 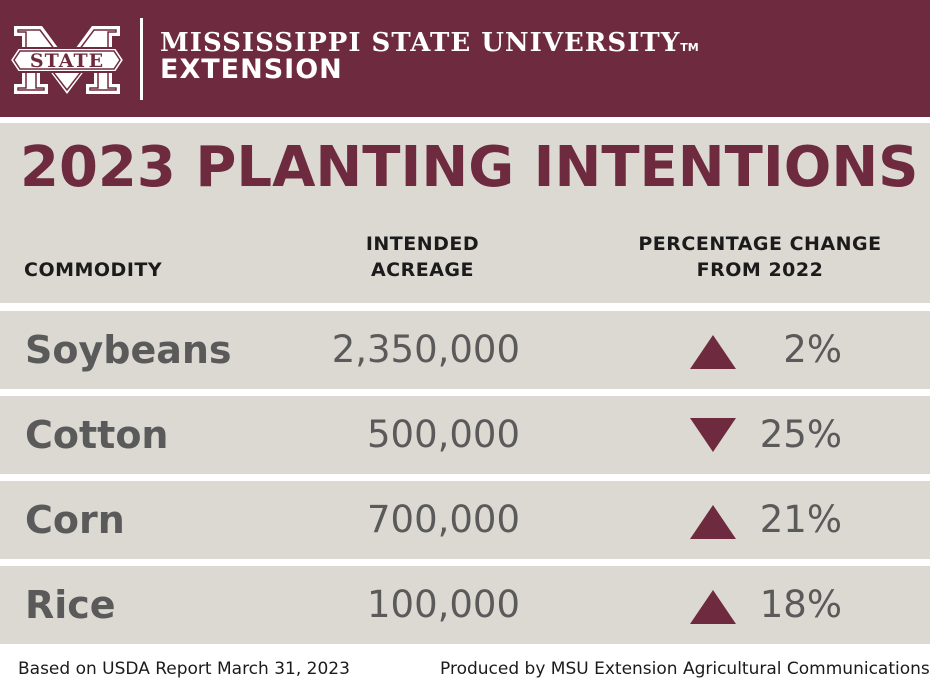 I want to click on intended-acreage: 2,350,000, so click(x=425, y=349).